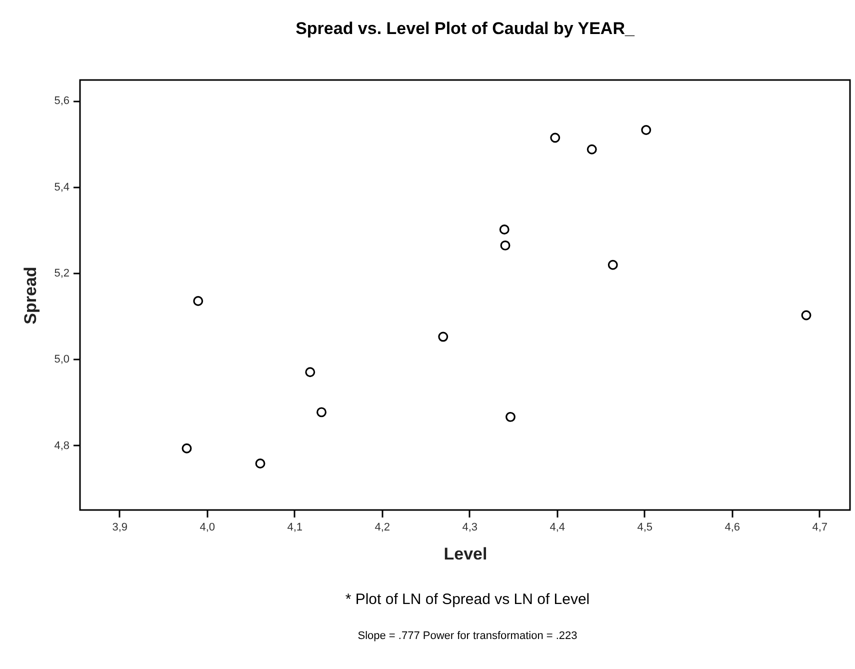 This screenshot has width=855, height=669. I want to click on y-tick-label: 5,0, so click(62, 360).